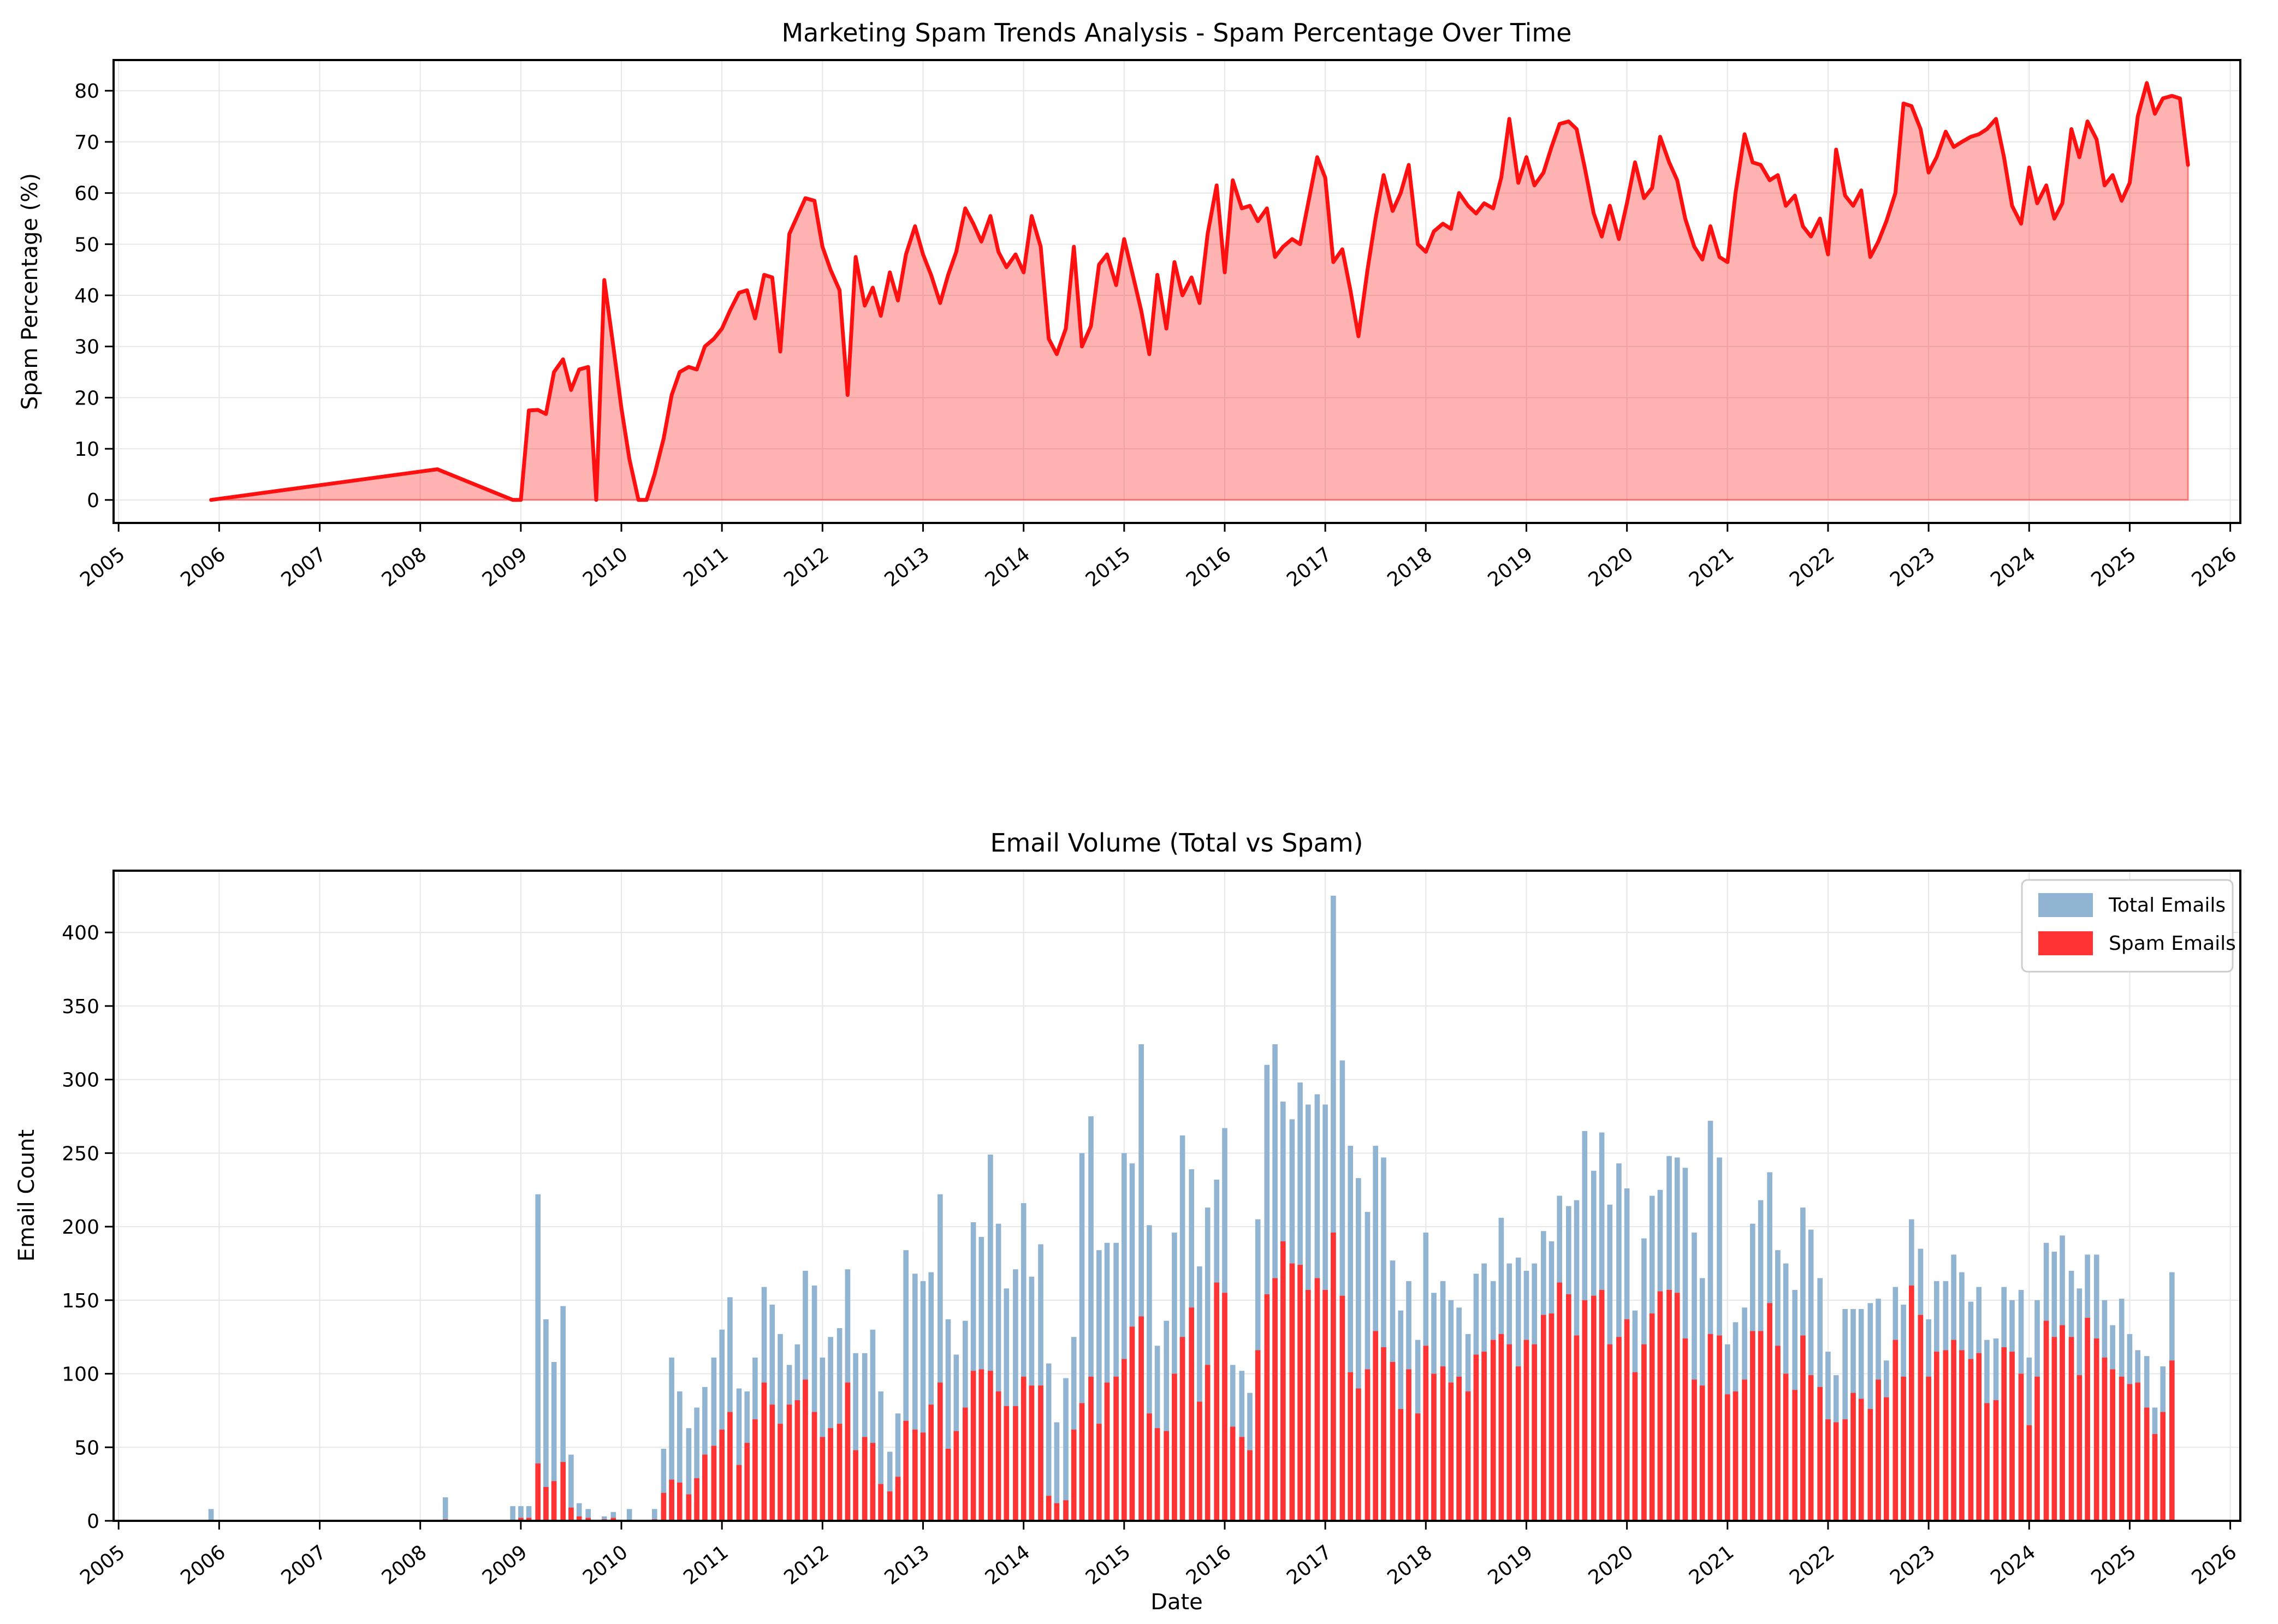 This screenshot has height=1624, width=2278. Describe the element at coordinates (404, 568) in the screenshot. I see `x-tick-label: 2008` at that location.